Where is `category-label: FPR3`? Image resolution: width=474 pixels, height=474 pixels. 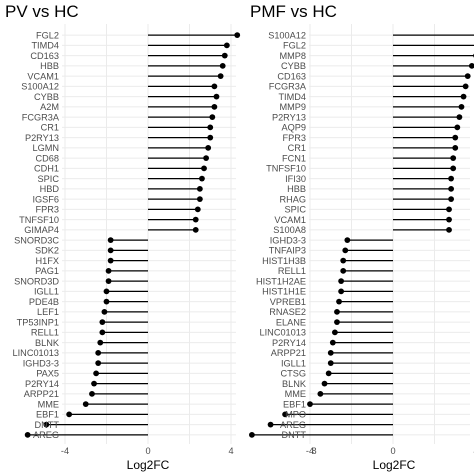
category-label: FPR3 is located at coordinates (295, 138).